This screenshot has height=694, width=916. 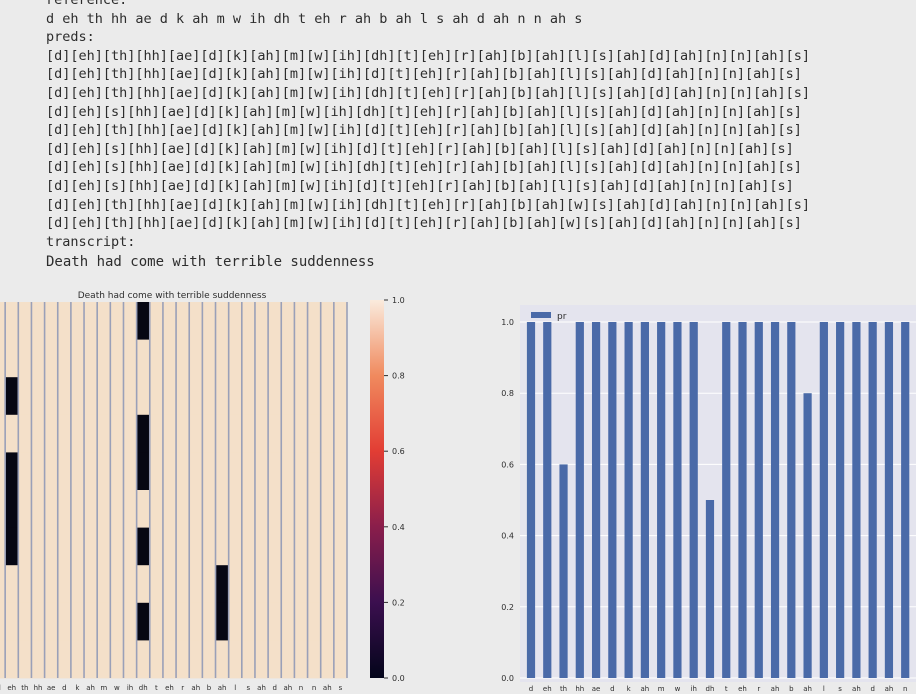 I want to click on bar-y-tick-labels: 0.0 0.2 0.4 0.6 0.8 1.0, so click(x=507, y=500).